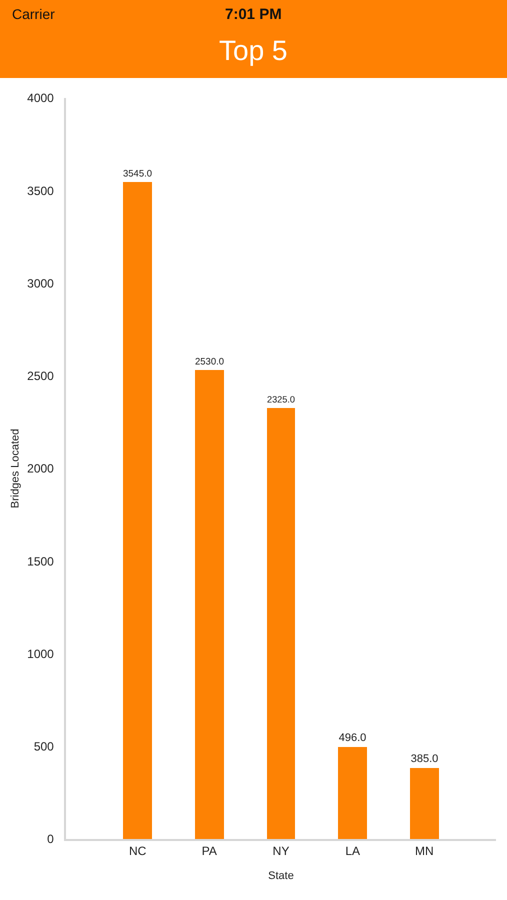  What do you see at coordinates (253, 50) in the screenshot?
I see `chart-title: Top 5` at bounding box center [253, 50].